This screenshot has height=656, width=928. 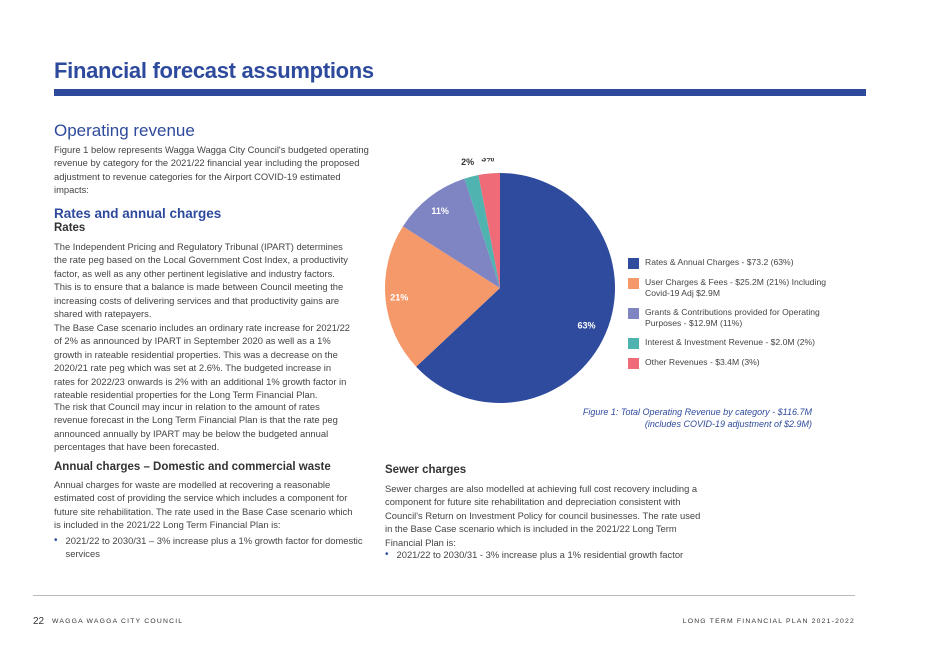 I want to click on legend-item: Rates & Annual Charges - $73.2 (63%), so click(x=728, y=263).